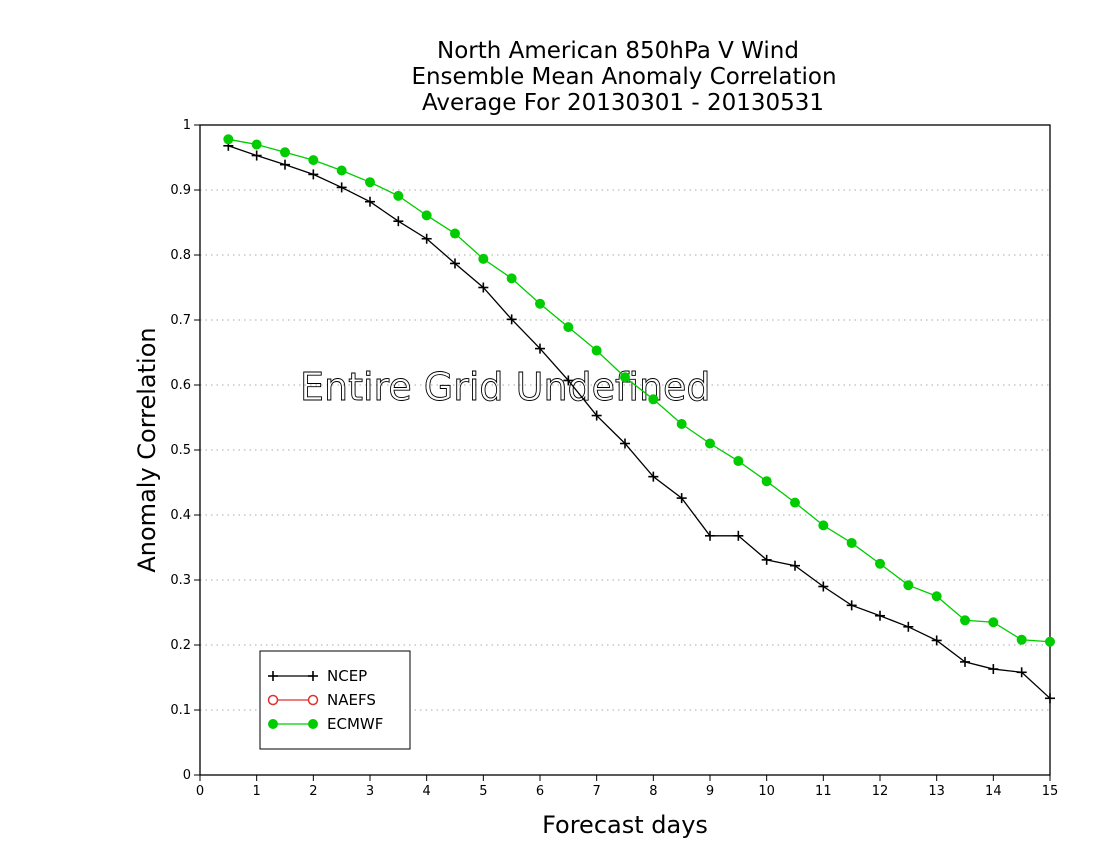  What do you see at coordinates (347, 676) in the screenshot?
I see `legend-label-ncep: NCEP` at bounding box center [347, 676].